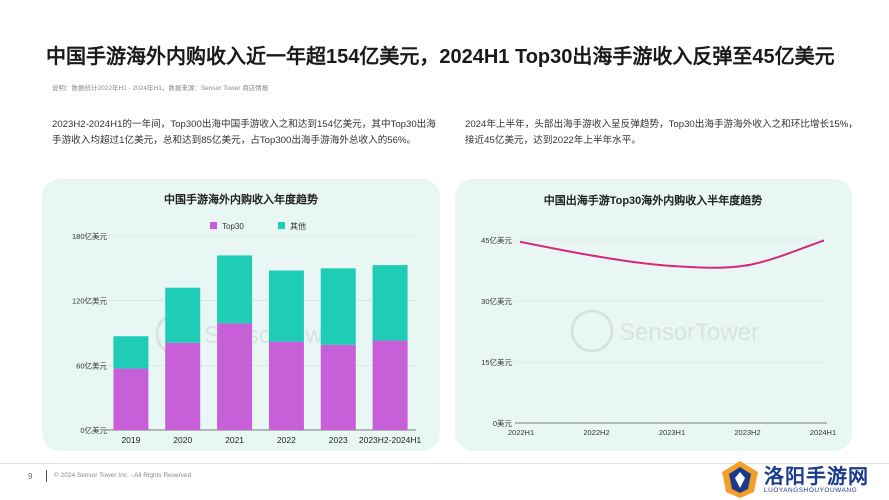 The width and height of the screenshot is (889, 500). What do you see at coordinates (241, 199) in the screenshot?
I see `chart-title: 中国手游海外内购收入年度趋势` at bounding box center [241, 199].